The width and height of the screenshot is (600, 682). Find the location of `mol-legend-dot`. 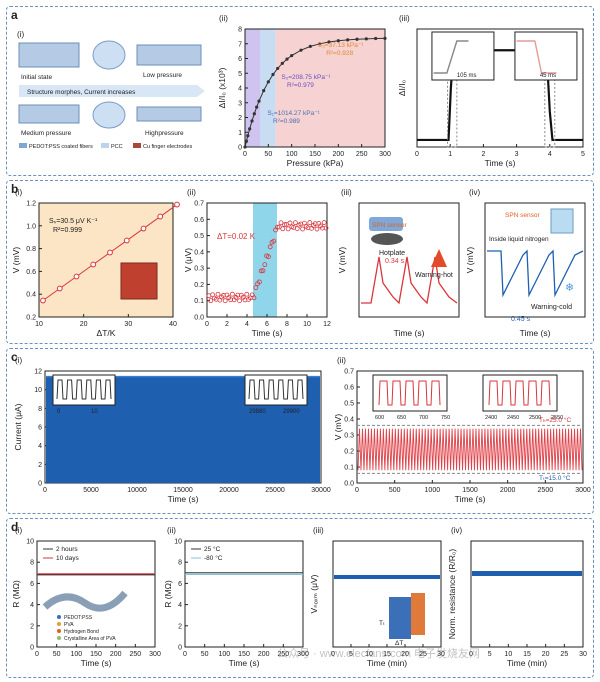

mol-legend-dot is located at coordinates (59, 631).